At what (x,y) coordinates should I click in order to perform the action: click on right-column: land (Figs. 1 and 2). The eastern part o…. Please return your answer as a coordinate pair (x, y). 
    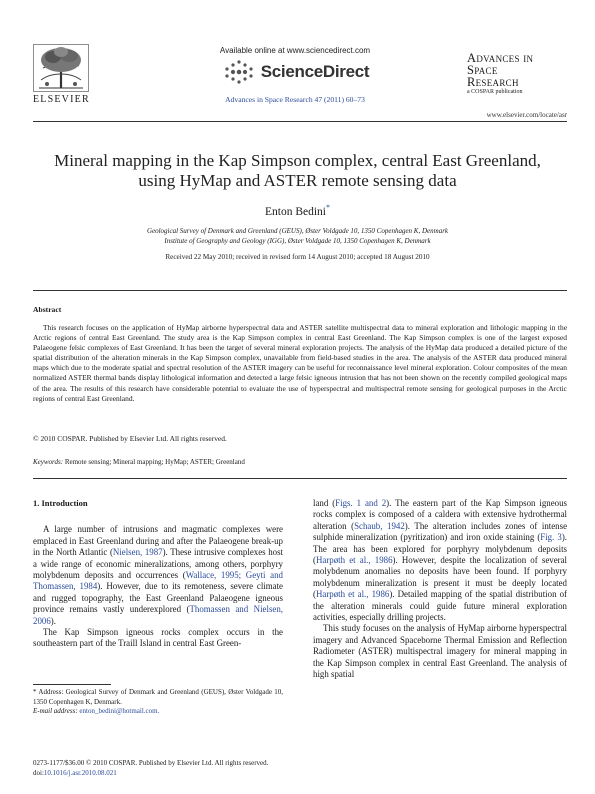
    Looking at the image, I should click on (440, 589).